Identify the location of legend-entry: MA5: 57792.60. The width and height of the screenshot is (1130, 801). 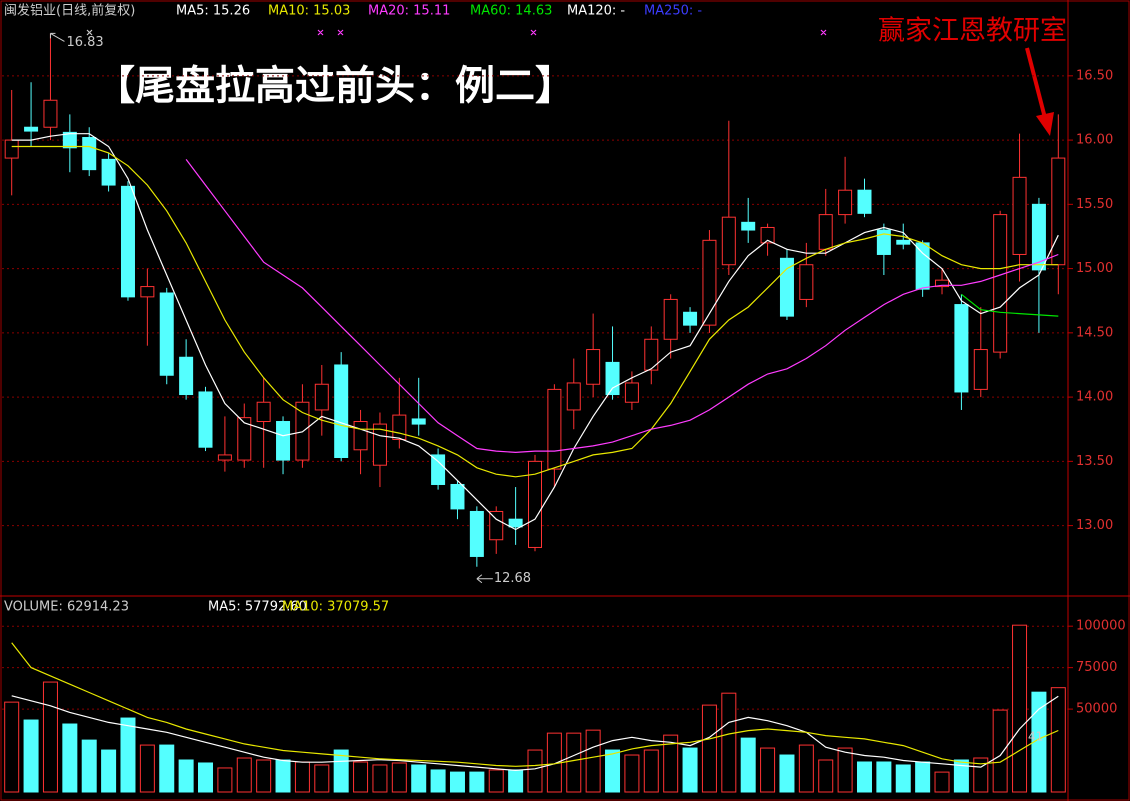
(257, 607).